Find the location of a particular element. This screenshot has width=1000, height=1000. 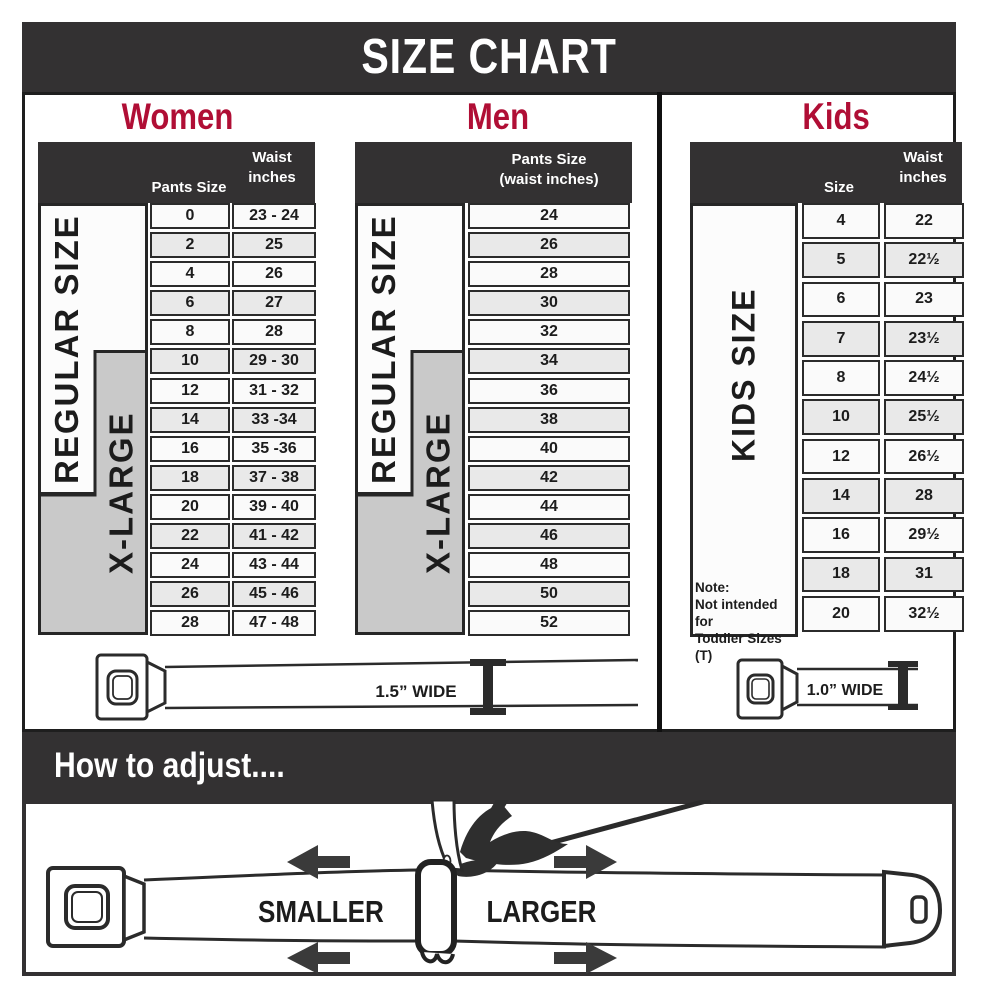

table-cell: 0 is located at coordinates (190, 216).